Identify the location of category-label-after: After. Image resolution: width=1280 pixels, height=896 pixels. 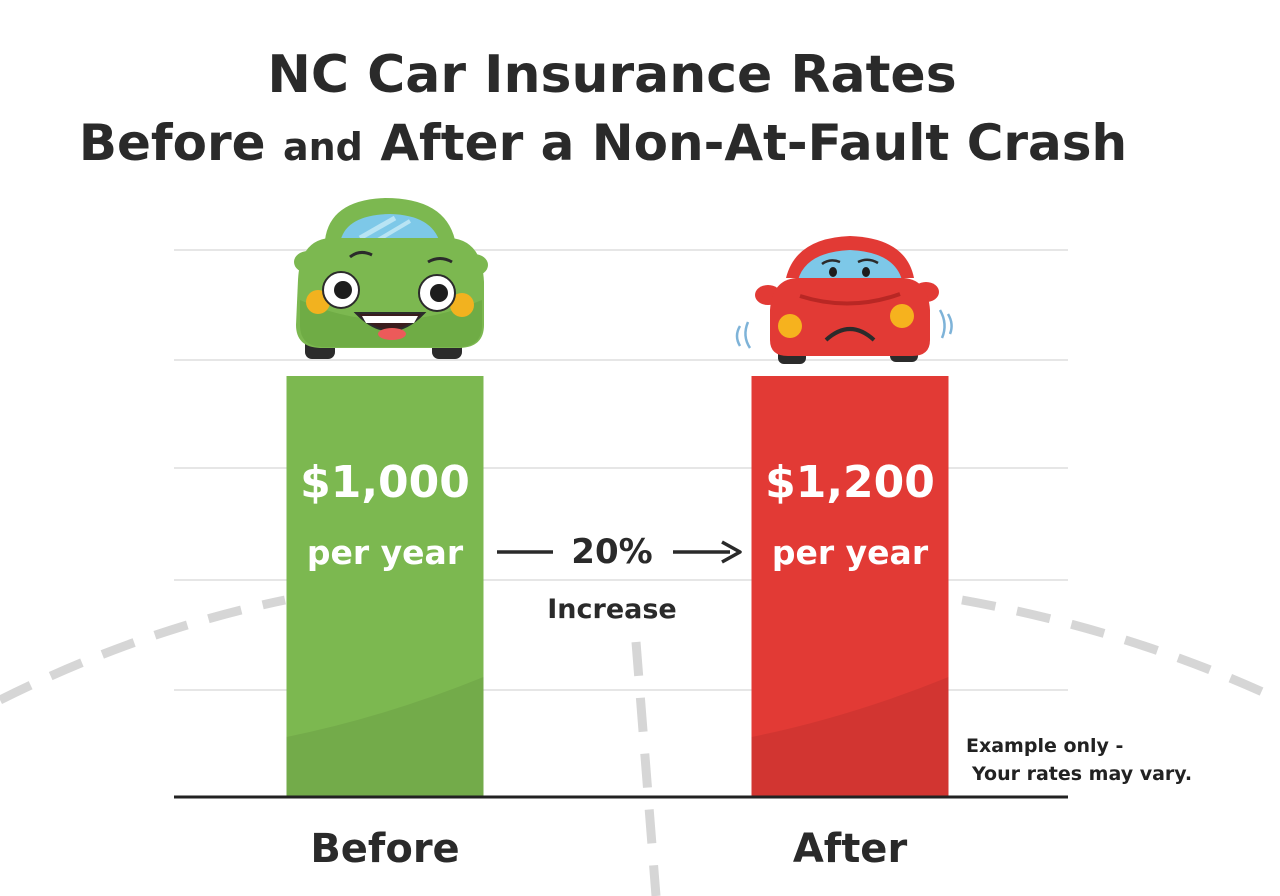
(850, 849).